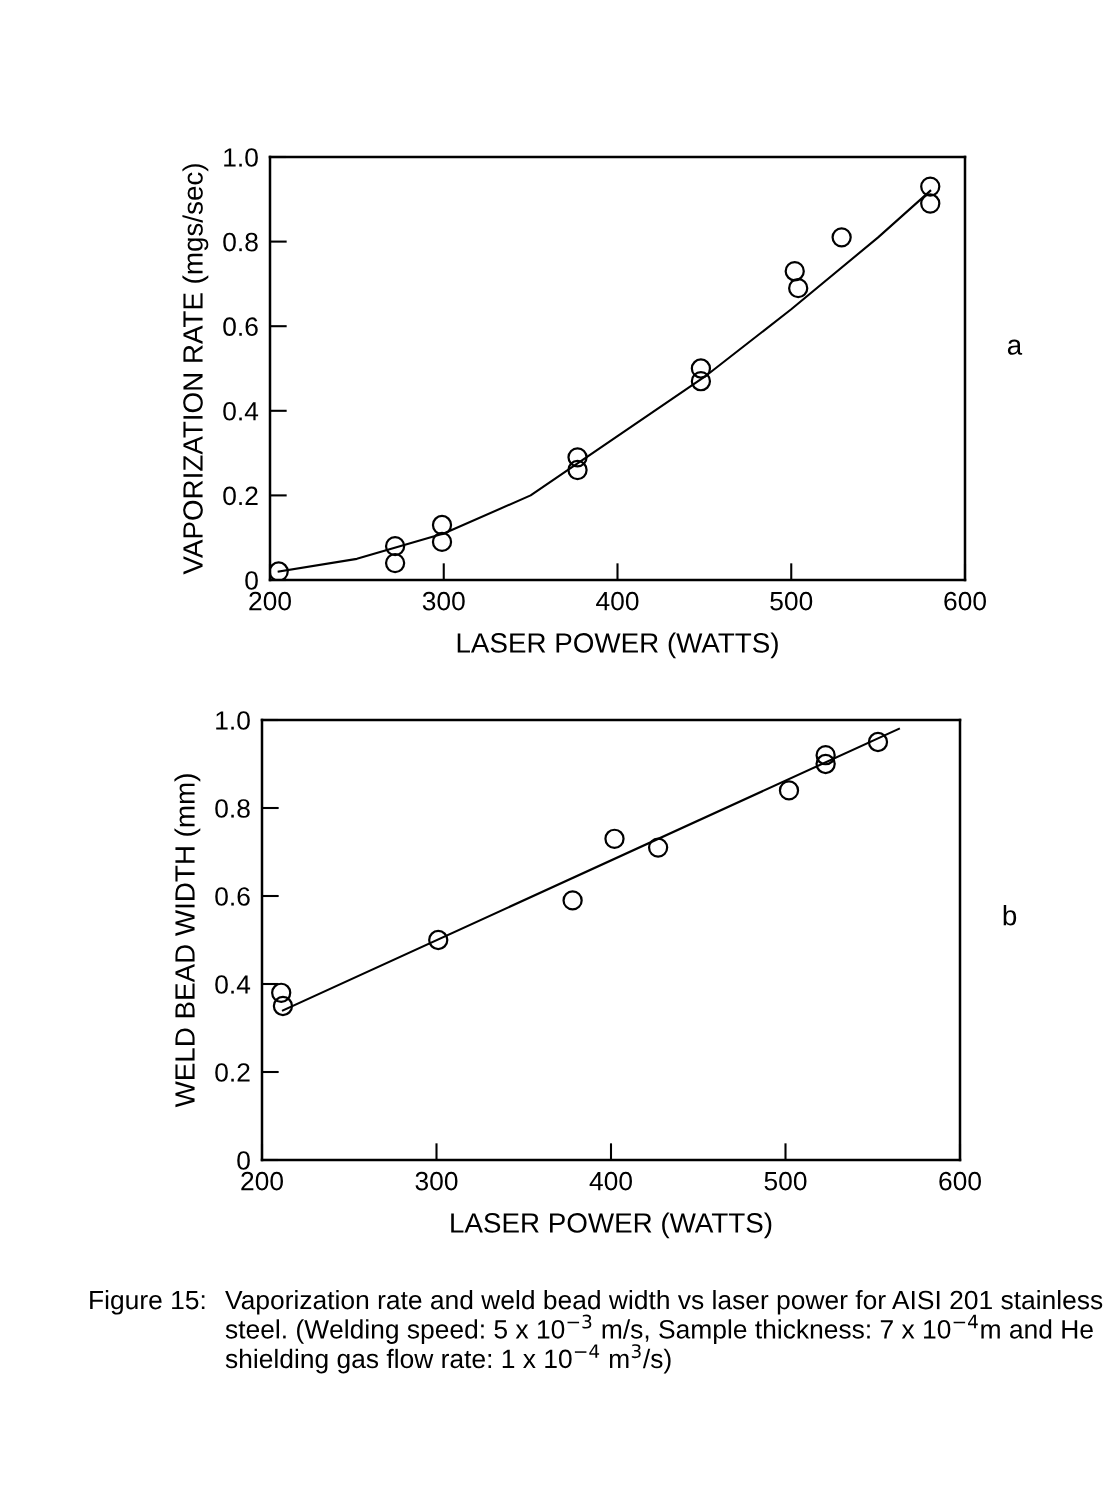 Image resolution: width=1106 pixels, height=1486 pixels. I want to click on text: Vaporization rate and weld bead width vs laser power for AISI 201 stainless steel. (Welding speed: 5 x 10$^{−3}$ m/s, Sample thickness: 7 x 10$^{−4}$m and He shielding gas flow rate: 1 x 10$^{−4}$ m$^{3}$/s), so click(664, 1332).